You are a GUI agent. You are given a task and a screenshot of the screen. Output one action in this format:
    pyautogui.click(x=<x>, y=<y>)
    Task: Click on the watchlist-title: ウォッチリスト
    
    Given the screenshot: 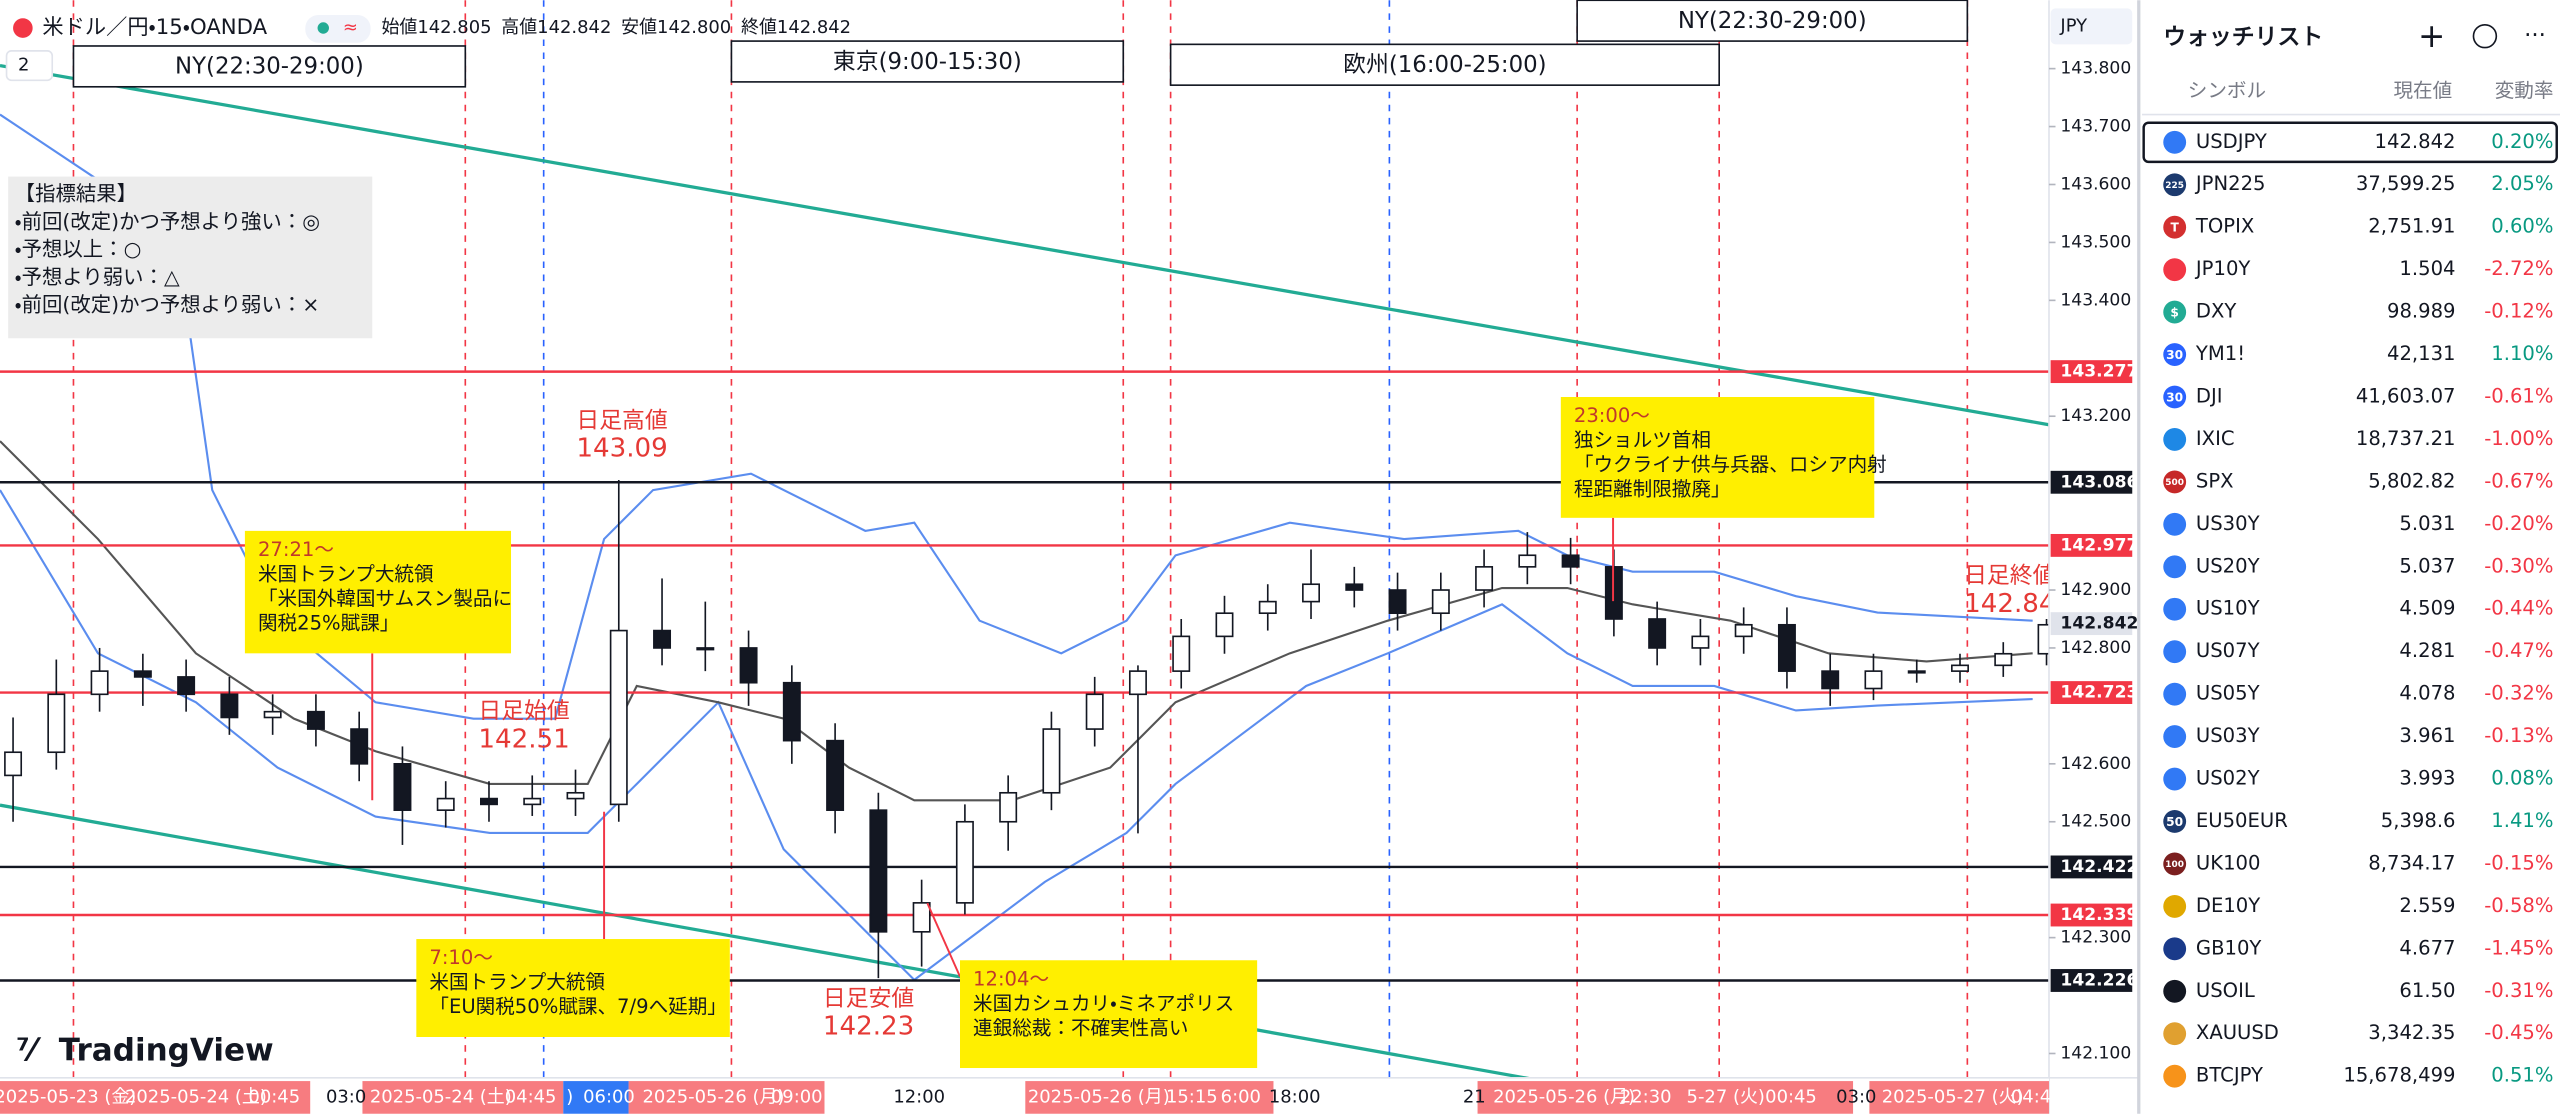 What is the action you would take?
    pyautogui.click(x=2243, y=37)
    